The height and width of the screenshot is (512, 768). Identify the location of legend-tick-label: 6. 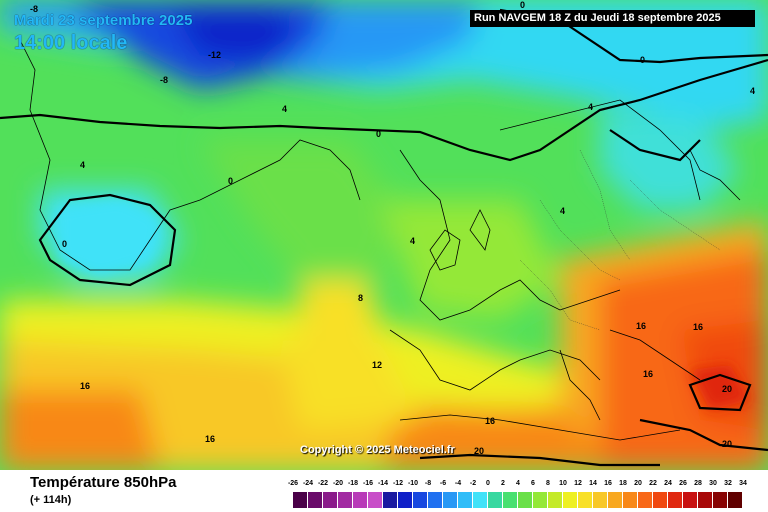
(533, 483).